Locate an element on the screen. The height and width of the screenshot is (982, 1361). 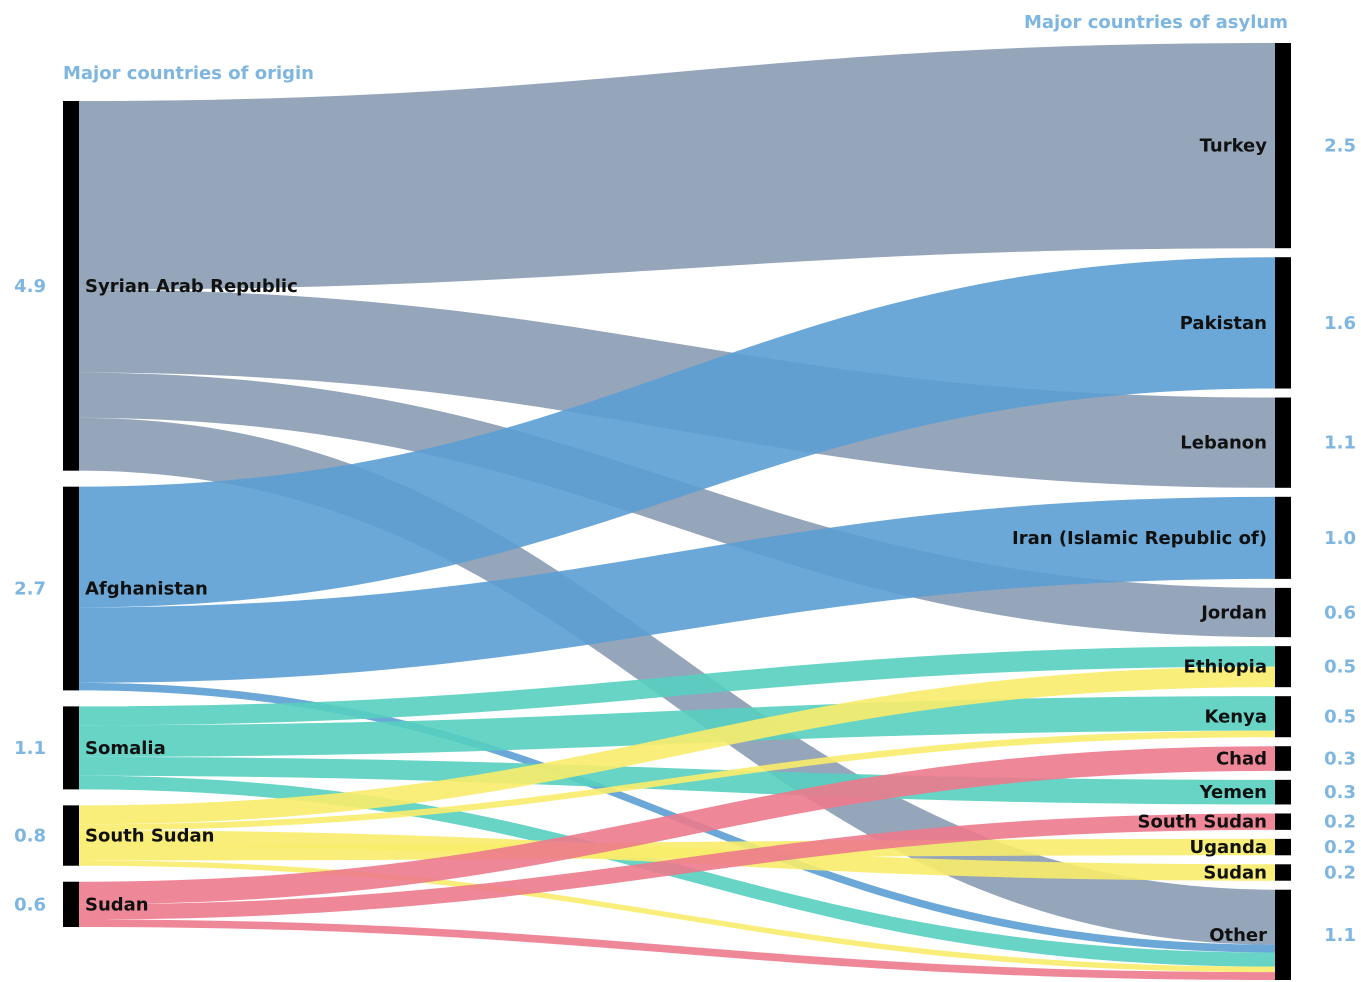
origin-header: Major countries of origin is located at coordinates (188, 73).